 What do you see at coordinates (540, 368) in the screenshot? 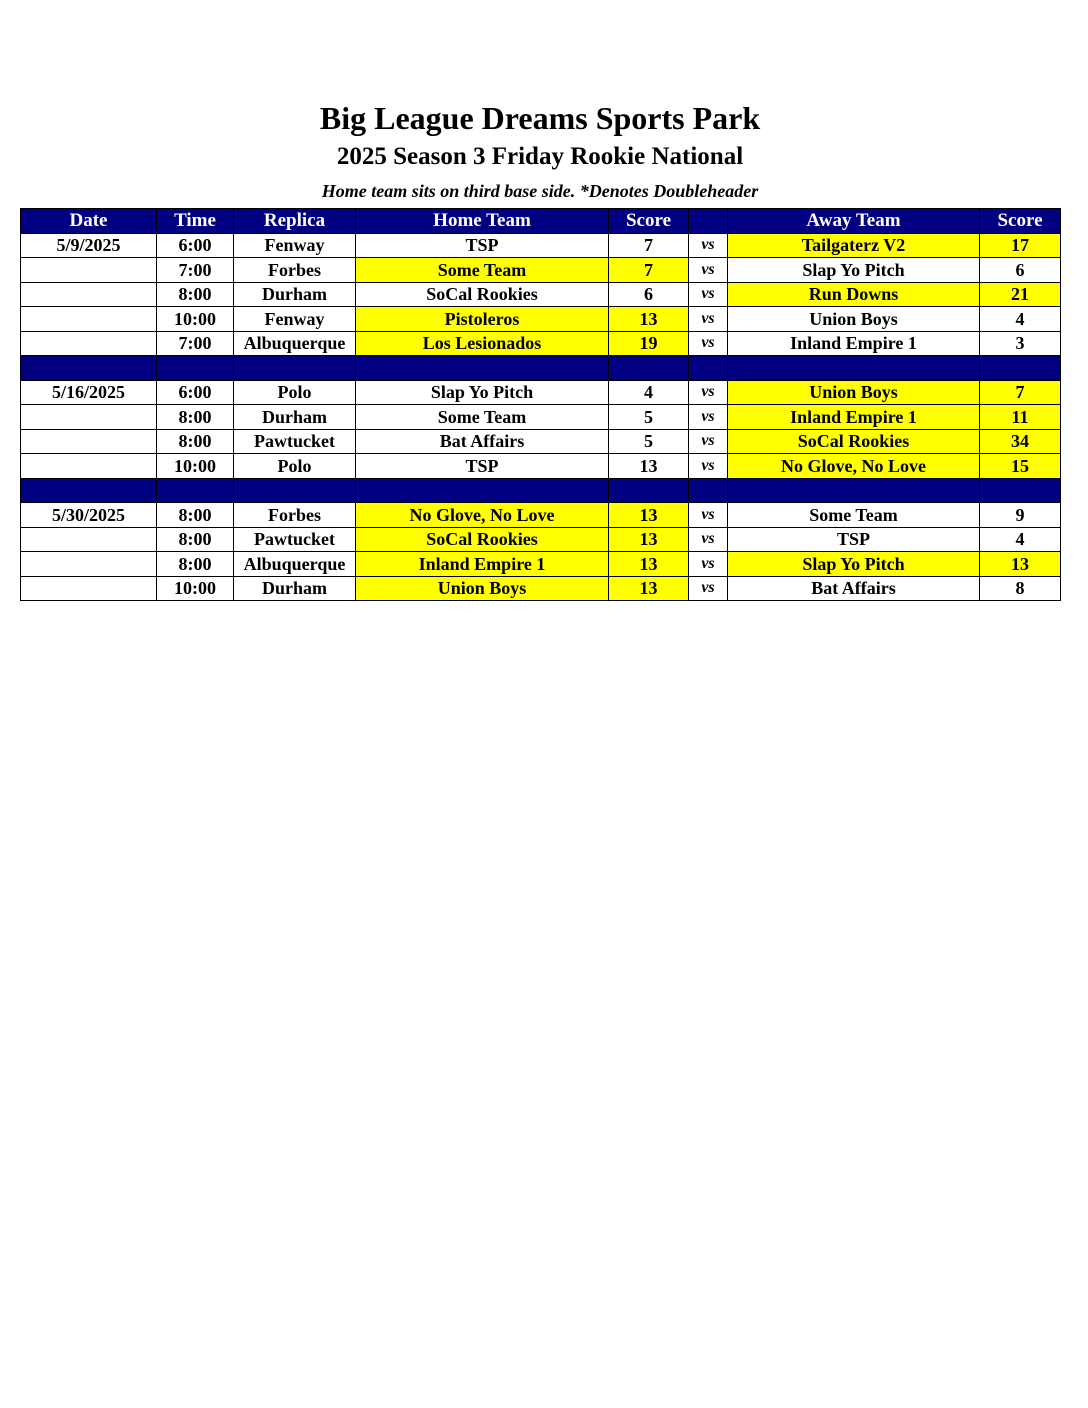
I see `week-separator-row` at bounding box center [540, 368].